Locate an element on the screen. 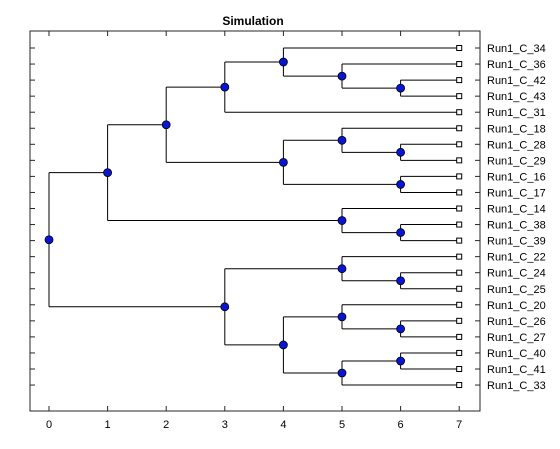  leaf-label: Run1_C_16 is located at coordinates (516, 177).